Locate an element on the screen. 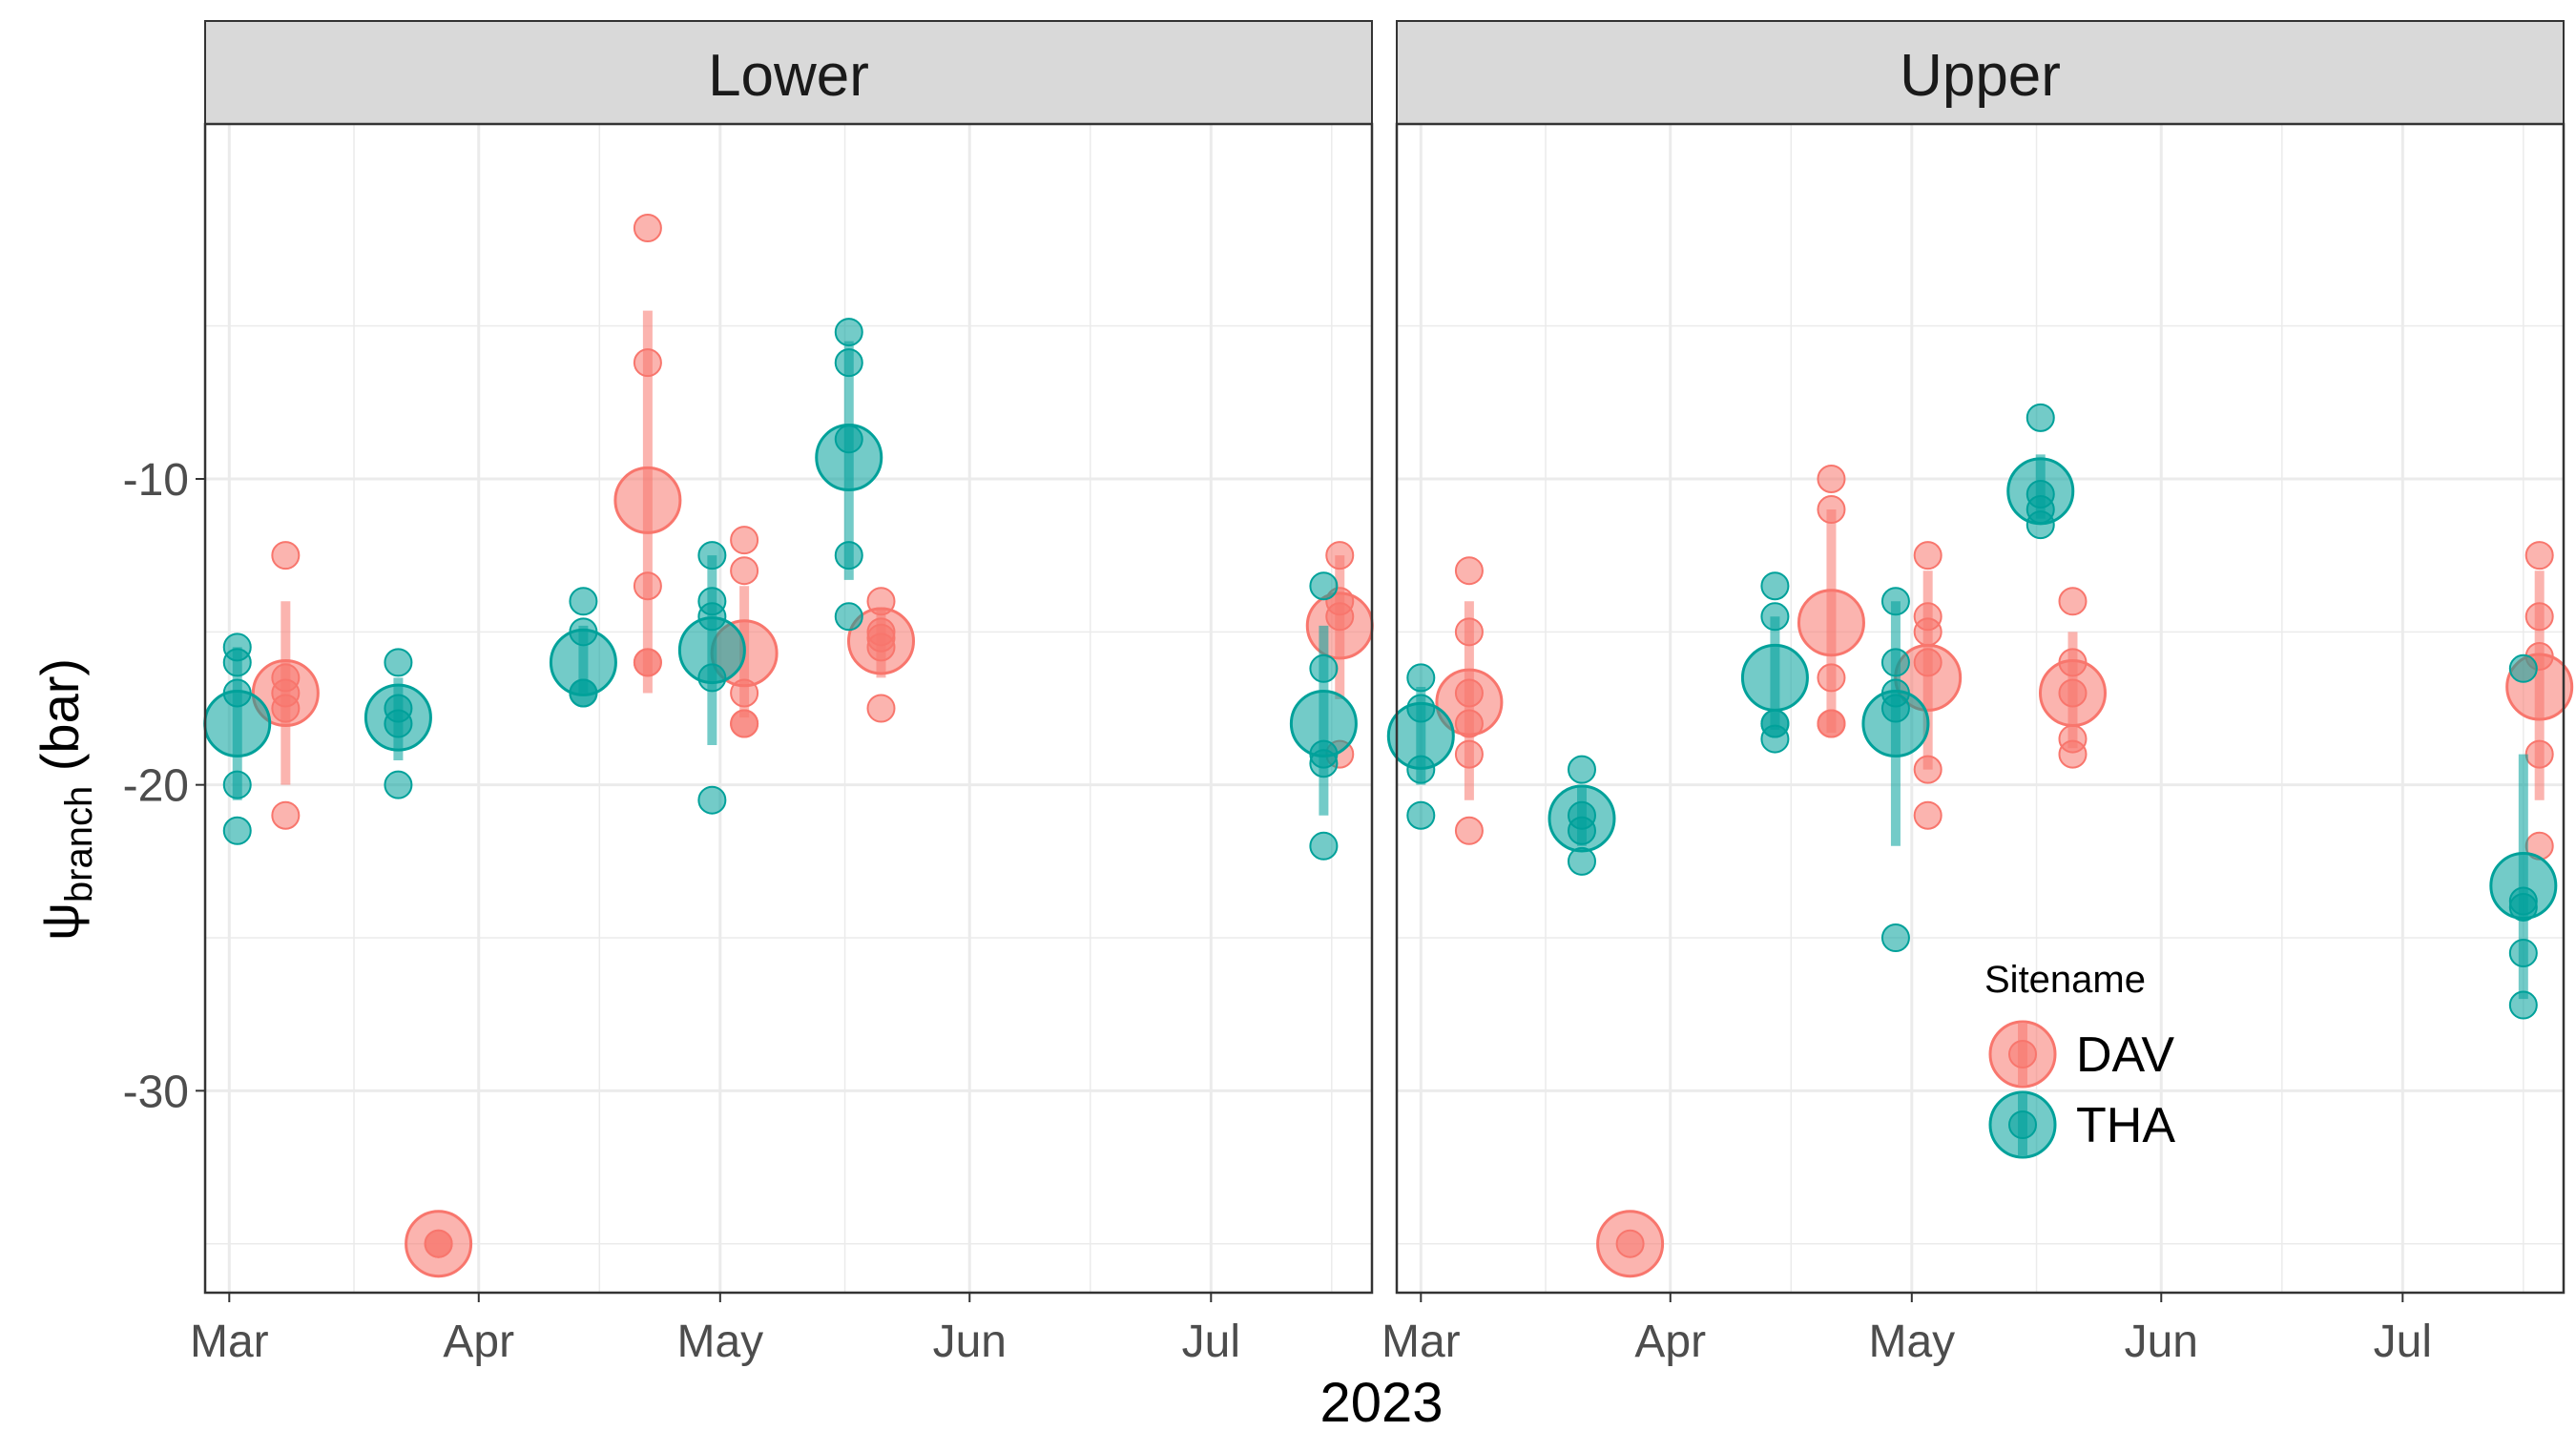 The height and width of the screenshot is (1452, 2576). facet-strip-label: Upper is located at coordinates (1980, 76).